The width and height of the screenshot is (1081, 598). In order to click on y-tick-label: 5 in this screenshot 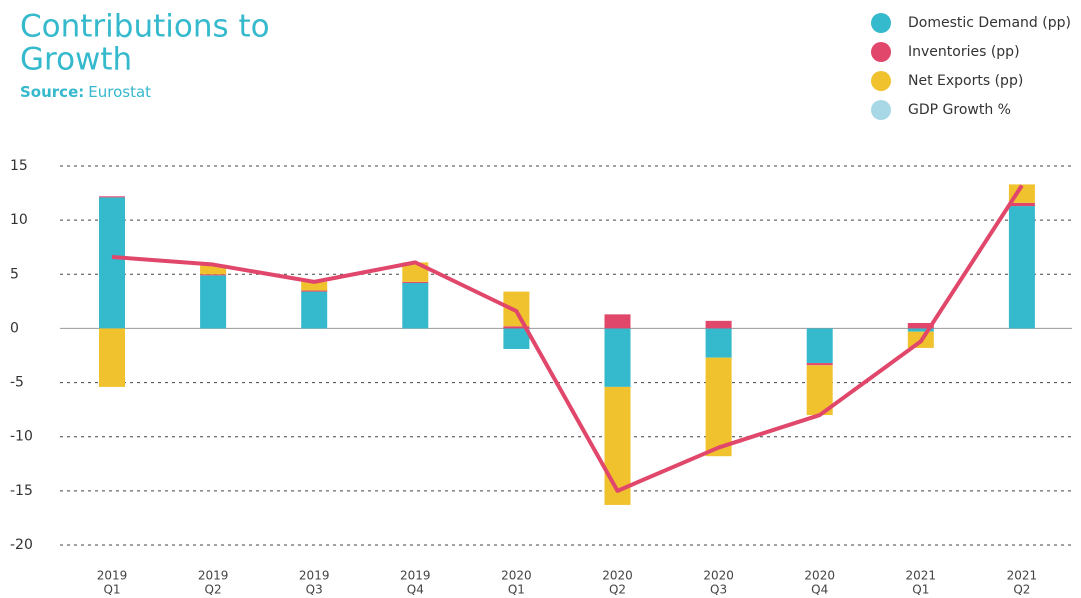, I will do `click(14, 274)`.